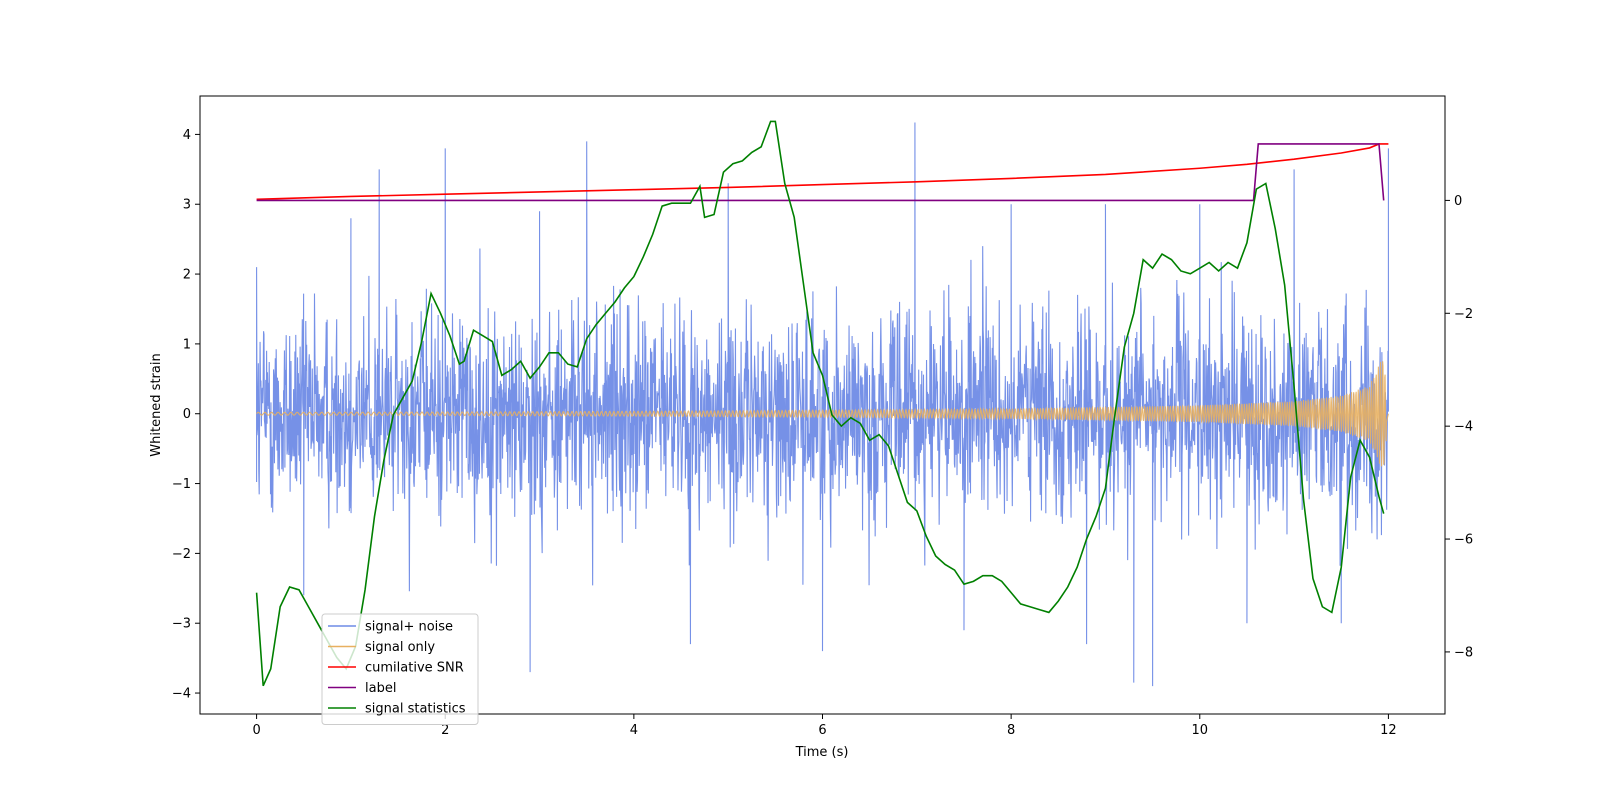 The height and width of the screenshot is (800, 1600). I want to click on y-tick-label: −3, so click(181, 624).